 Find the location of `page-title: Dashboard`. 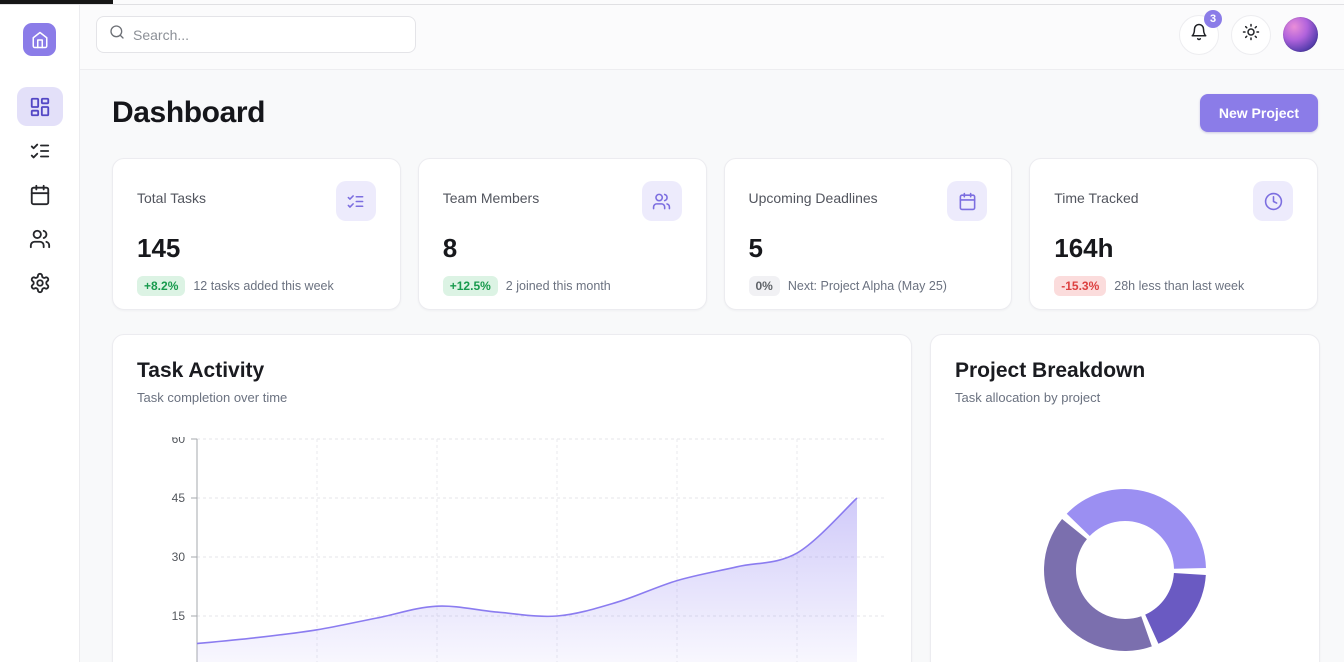

page-title: Dashboard is located at coordinates (189, 112).